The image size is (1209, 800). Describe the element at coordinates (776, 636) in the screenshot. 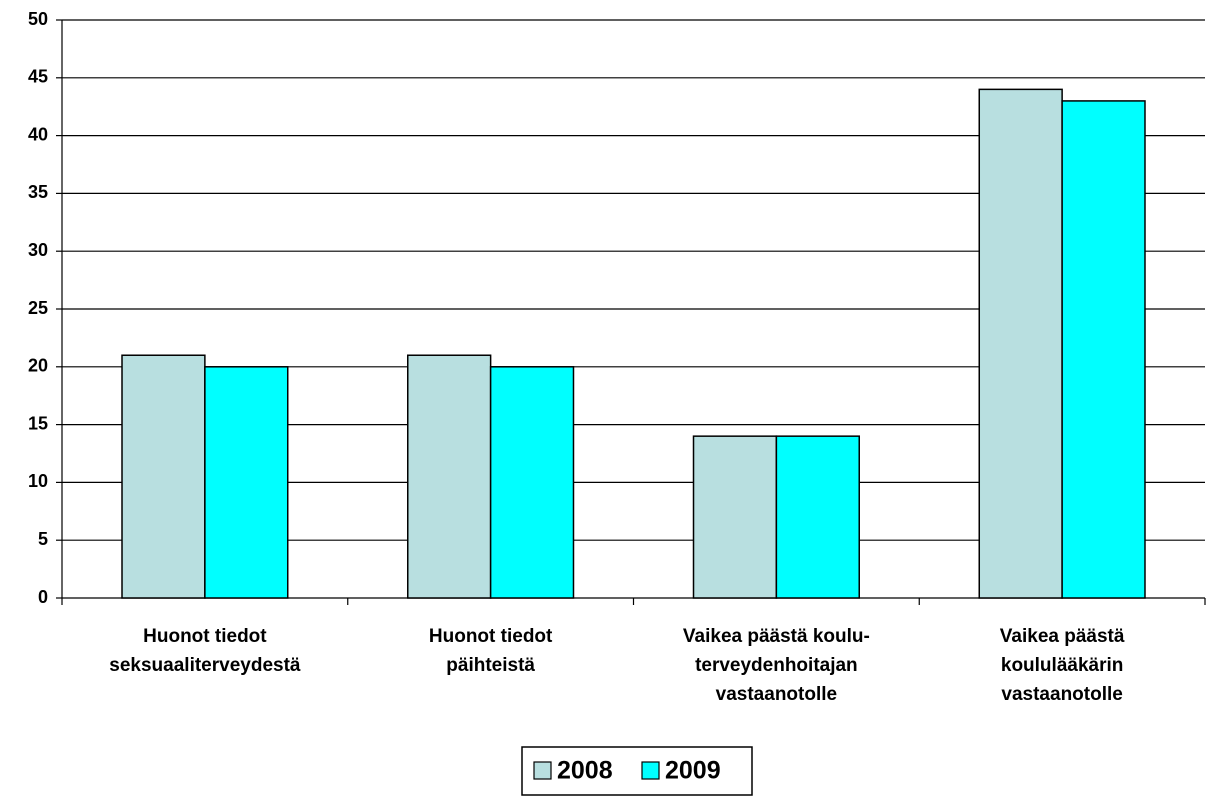

I see `x-tick-label: Vaikea päästä koulu-` at that location.